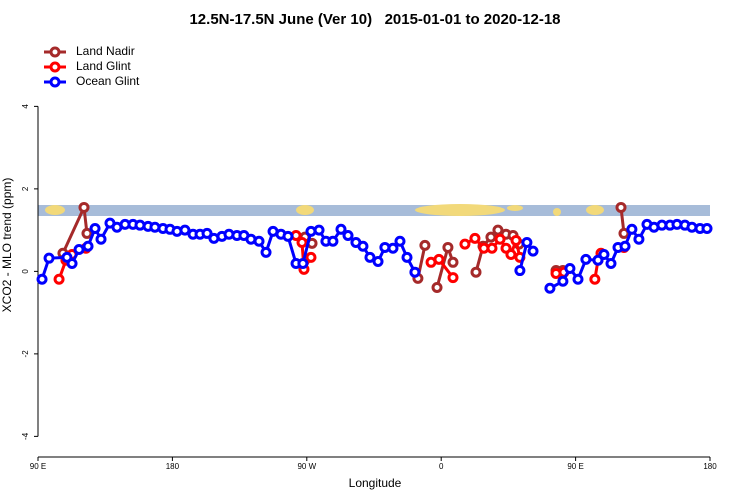 Image resolution: width=750 pixels, height=500 pixels. I want to click on y-tick-label: 0, so click(25, 271).